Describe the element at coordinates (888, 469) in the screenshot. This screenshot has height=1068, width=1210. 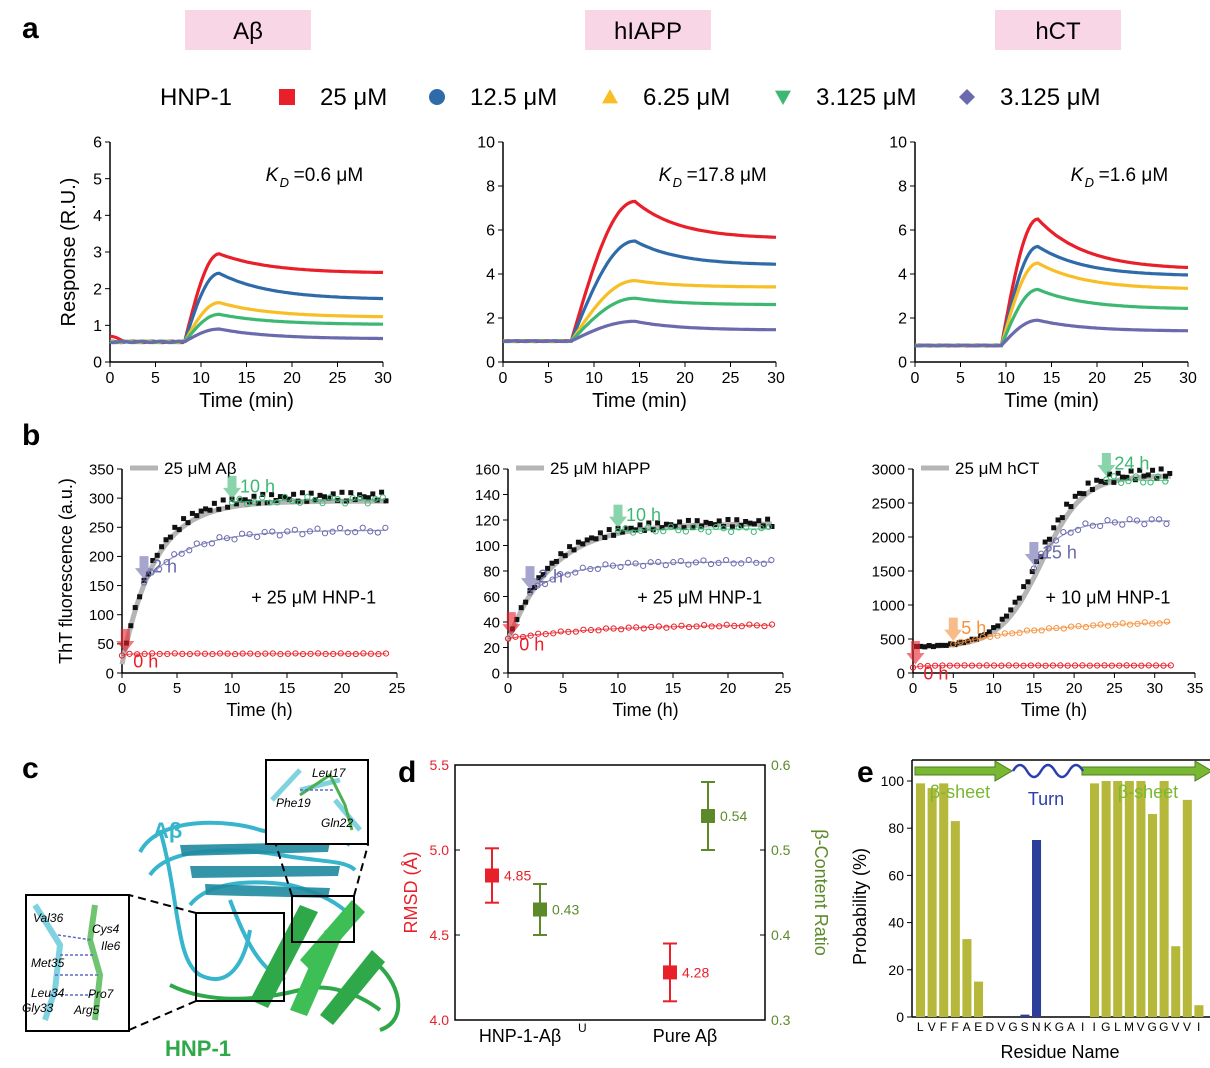
I see `y-tick-label: 3000` at that location.